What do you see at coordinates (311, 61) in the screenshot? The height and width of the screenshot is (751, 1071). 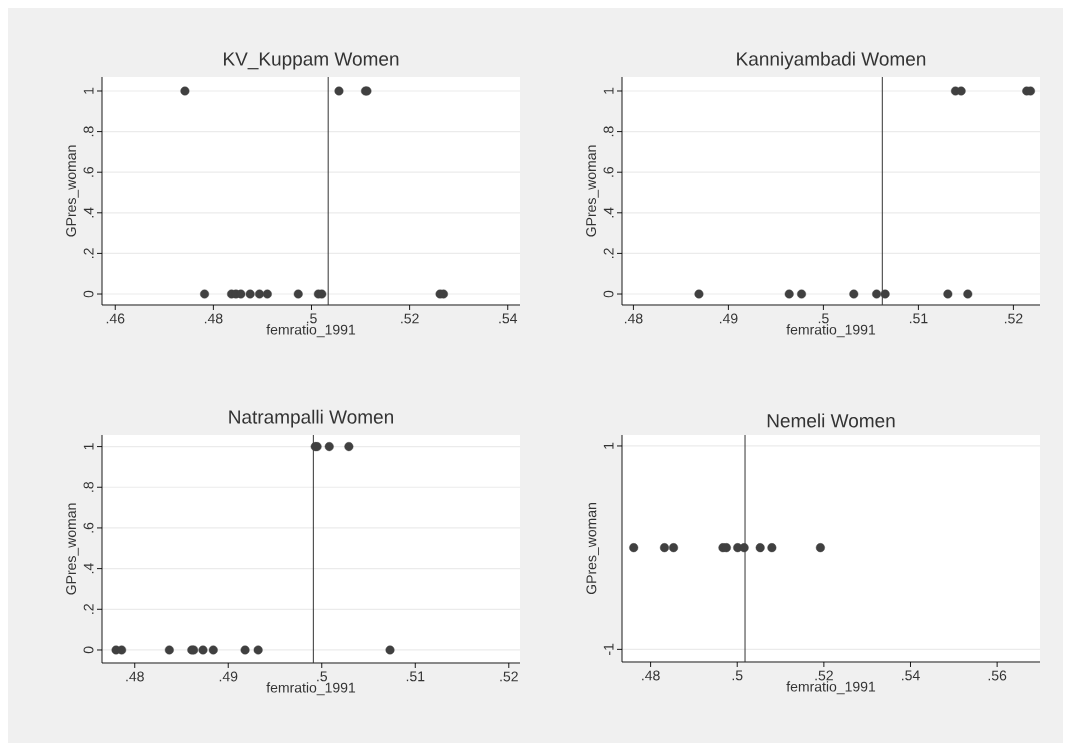 I see `chart-title: KV_Kuppam Women` at bounding box center [311, 61].